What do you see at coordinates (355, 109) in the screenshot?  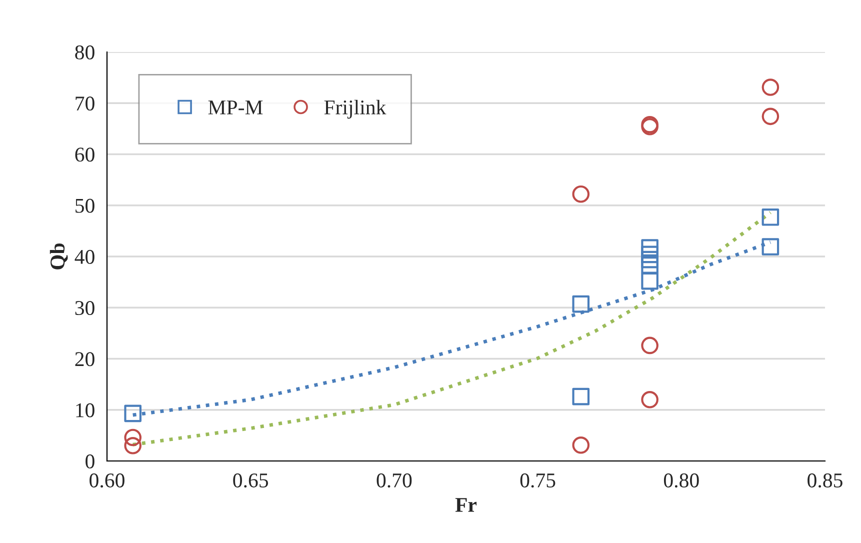 I see `legend-label: Frijlink` at bounding box center [355, 109].